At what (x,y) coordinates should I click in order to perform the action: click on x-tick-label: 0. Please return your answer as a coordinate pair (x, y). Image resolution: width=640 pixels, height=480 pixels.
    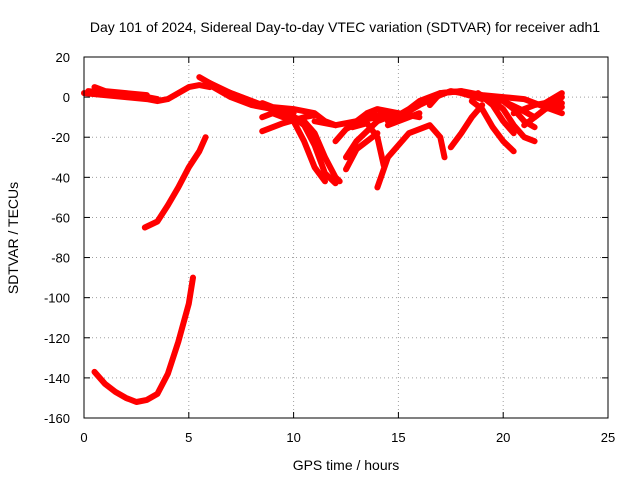
    Looking at the image, I should click on (83, 437).